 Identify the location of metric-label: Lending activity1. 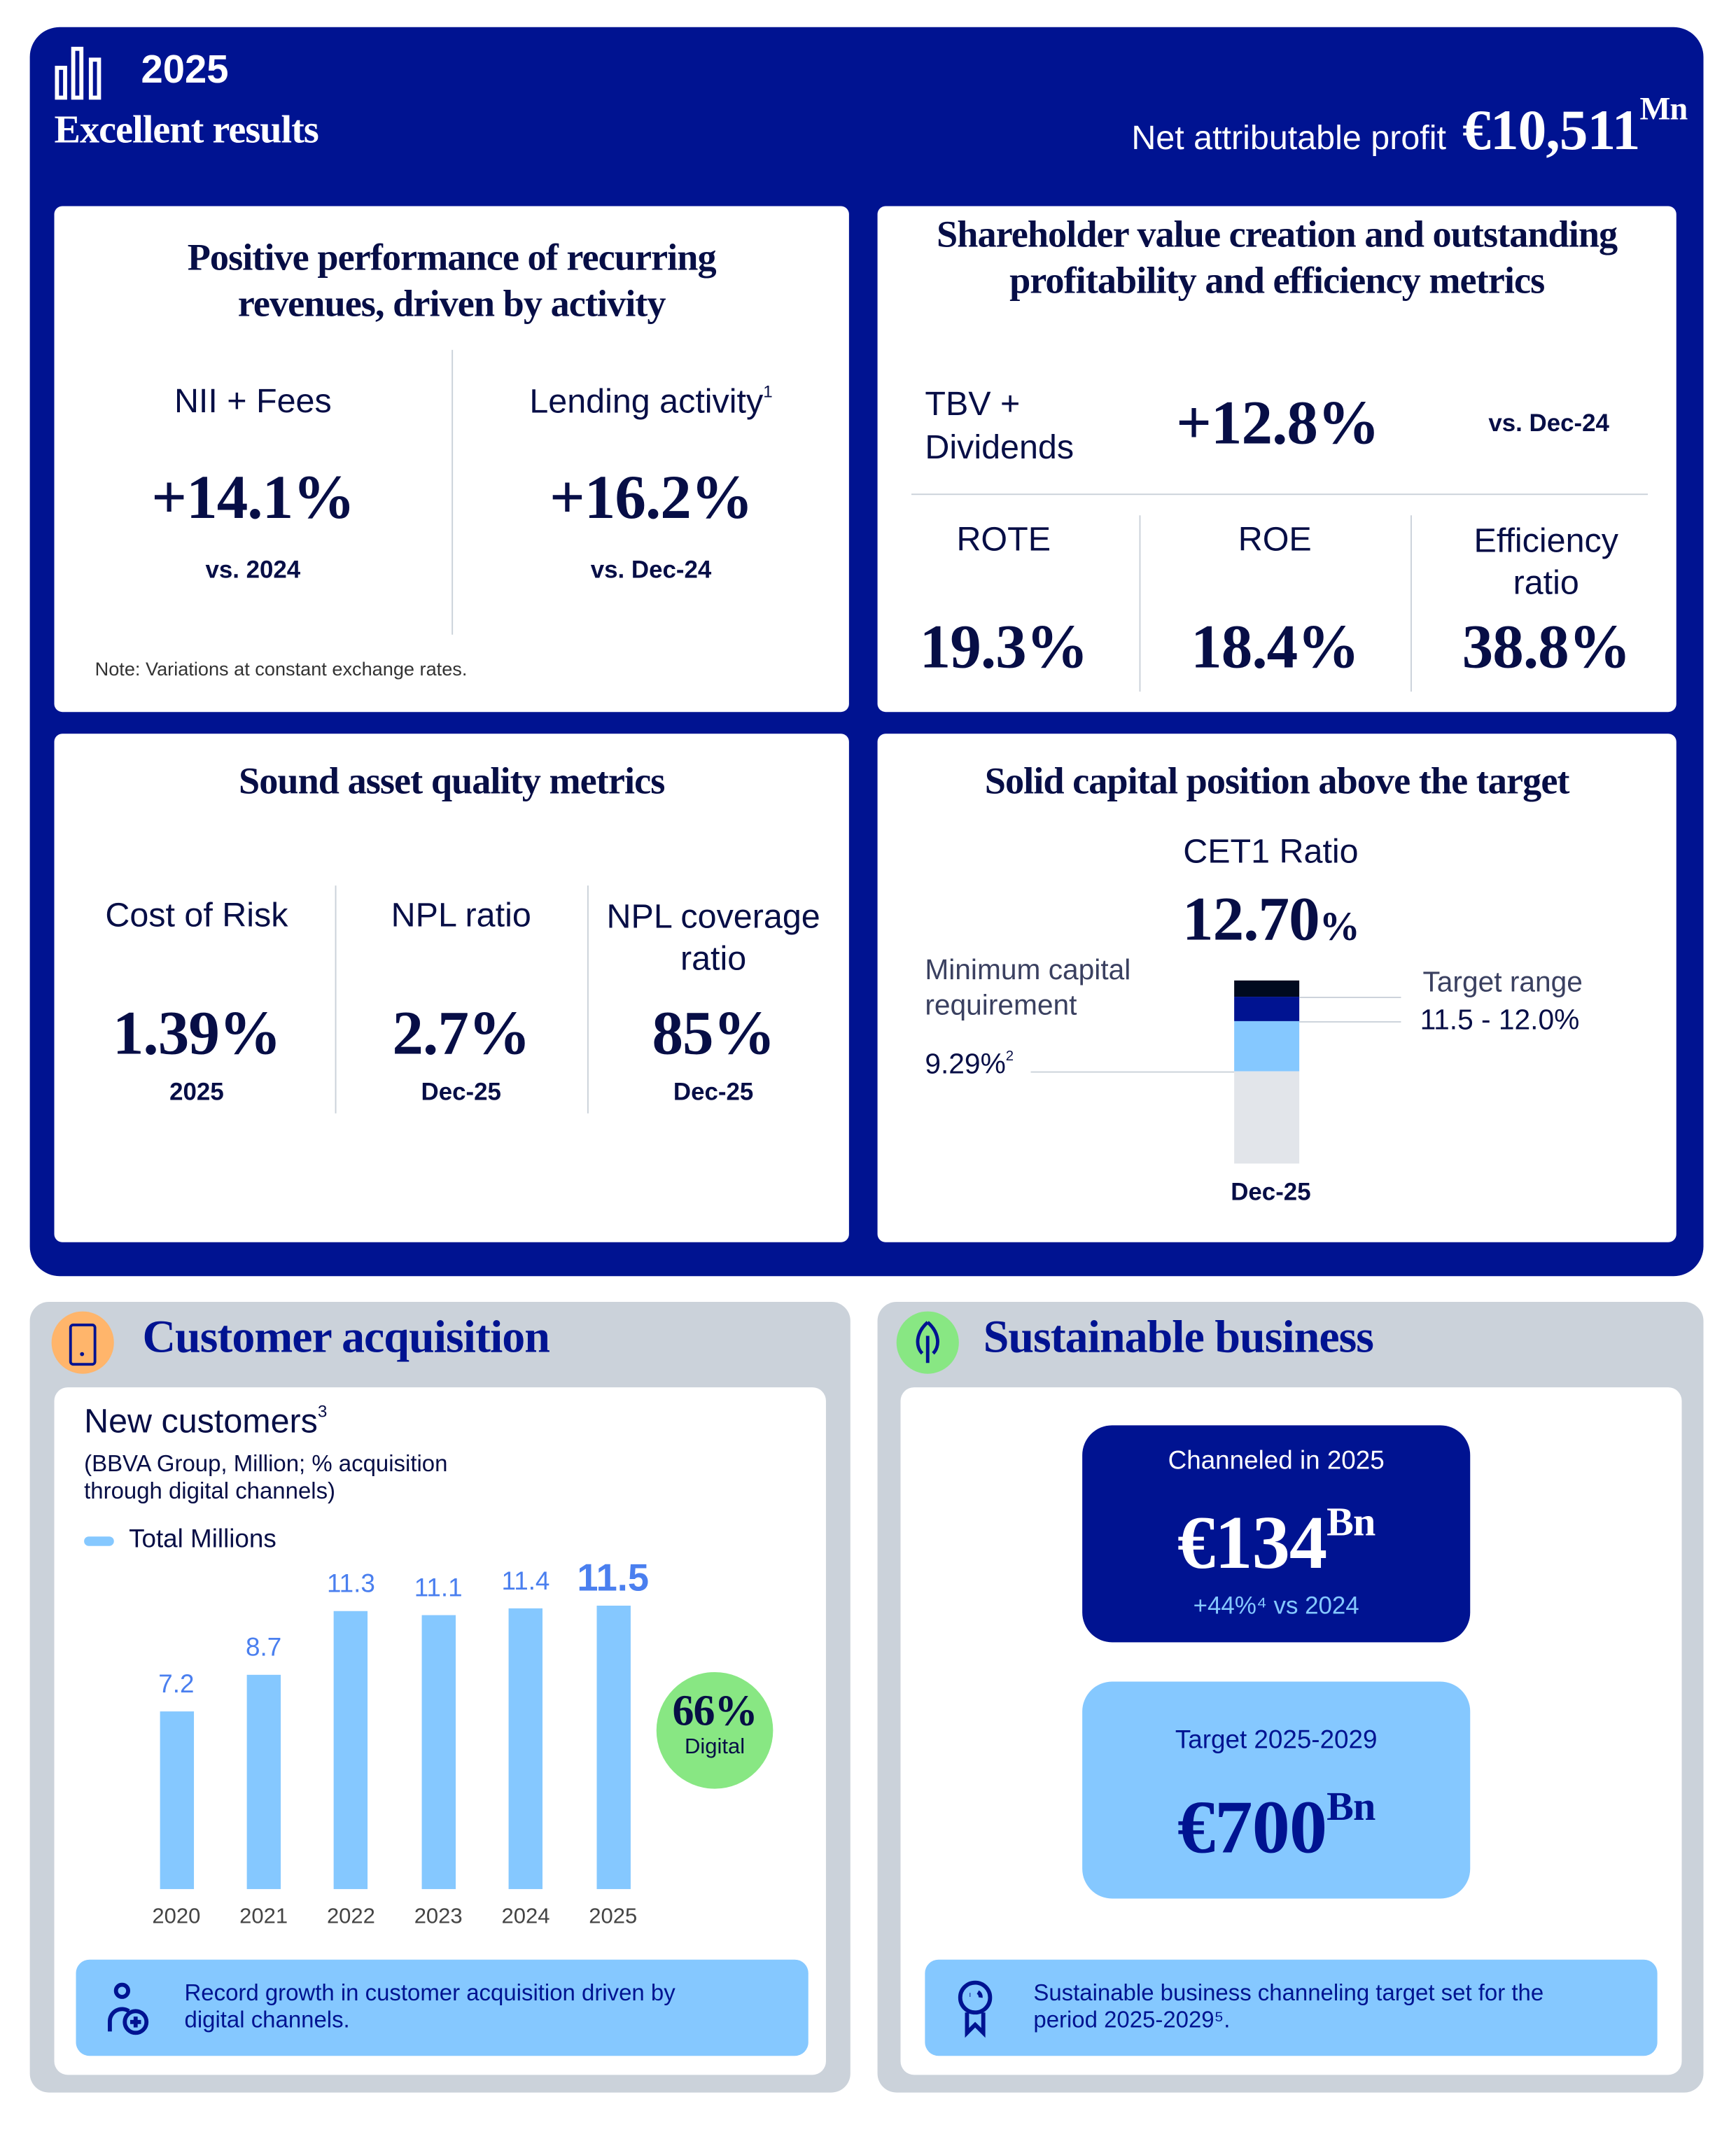
(651, 402).